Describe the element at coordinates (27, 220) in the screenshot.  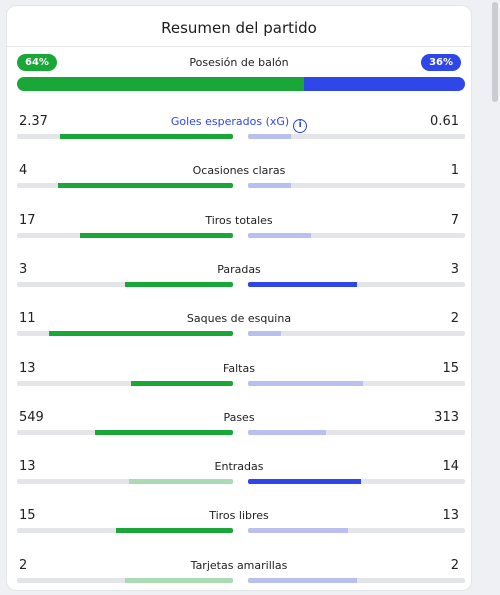
I see `stat-home-value: 17` at that location.